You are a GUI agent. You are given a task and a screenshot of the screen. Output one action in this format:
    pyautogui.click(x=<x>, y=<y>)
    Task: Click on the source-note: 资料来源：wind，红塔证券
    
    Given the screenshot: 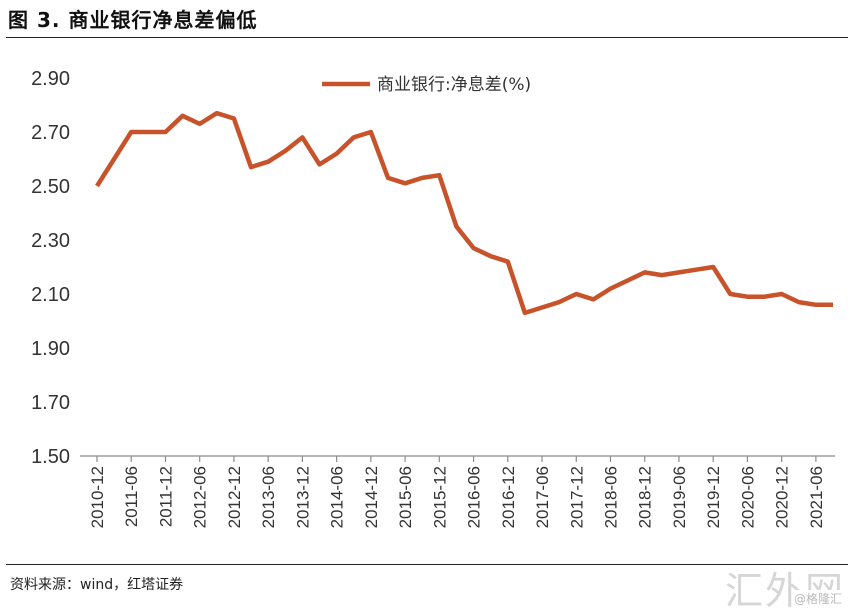 What is the action you would take?
    pyautogui.click(x=96, y=584)
    